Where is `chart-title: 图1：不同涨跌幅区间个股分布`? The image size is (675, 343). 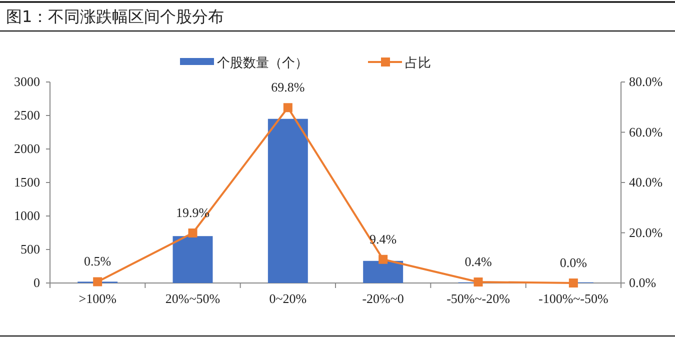
chart-title: 图1：不同涨跌幅区间个股分布 is located at coordinates (115, 16).